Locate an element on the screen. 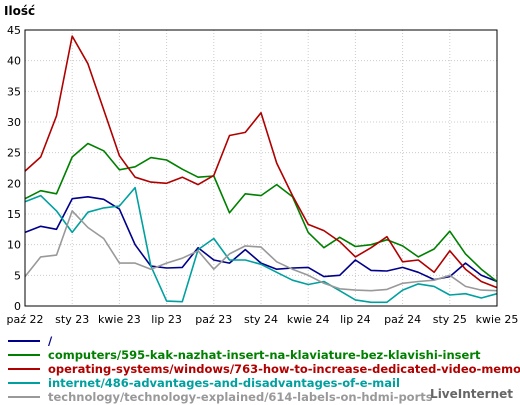  y-tick-label: 10 is located at coordinates (14, 245).